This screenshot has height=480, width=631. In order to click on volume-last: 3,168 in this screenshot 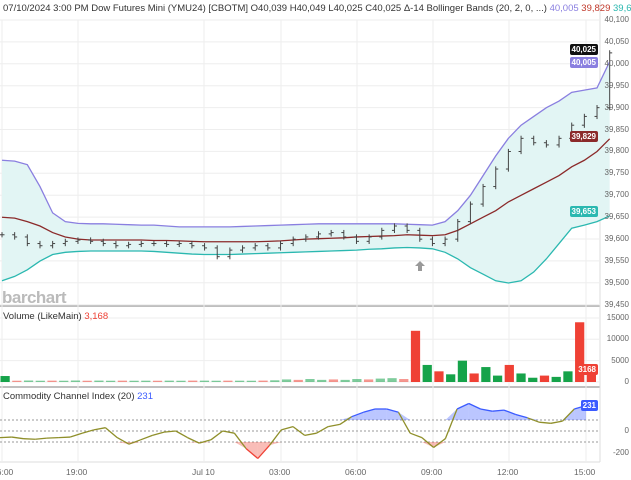, I will do `click(96, 316)`.